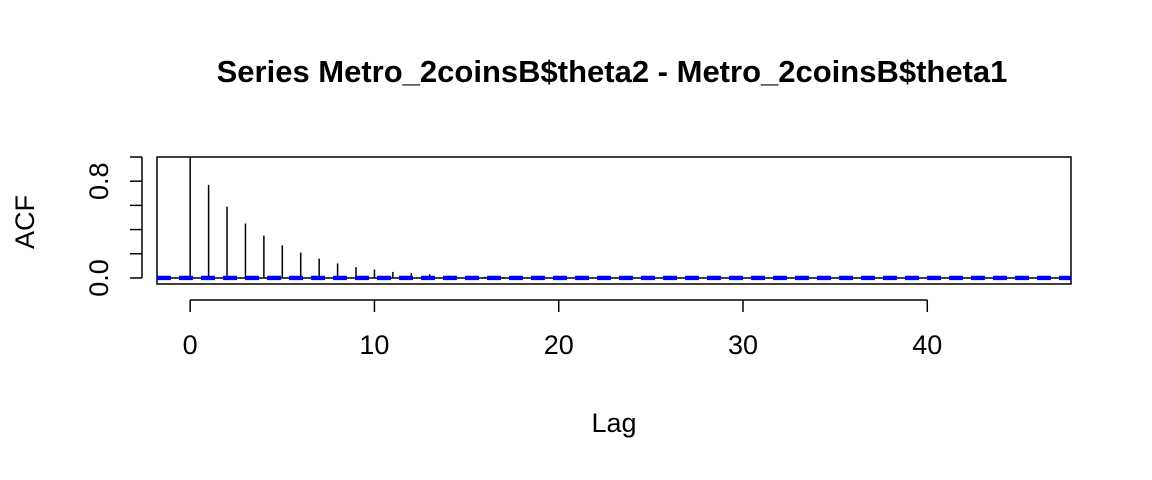  What do you see at coordinates (614, 278) in the screenshot?
I see `confidence-bounds` at bounding box center [614, 278].